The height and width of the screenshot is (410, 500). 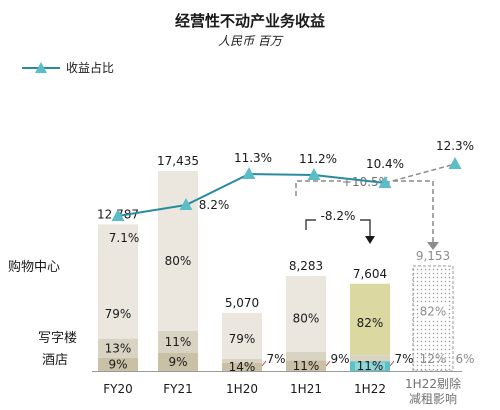 I want to click on x-tick-label: 减租影响, so click(x=433, y=398).